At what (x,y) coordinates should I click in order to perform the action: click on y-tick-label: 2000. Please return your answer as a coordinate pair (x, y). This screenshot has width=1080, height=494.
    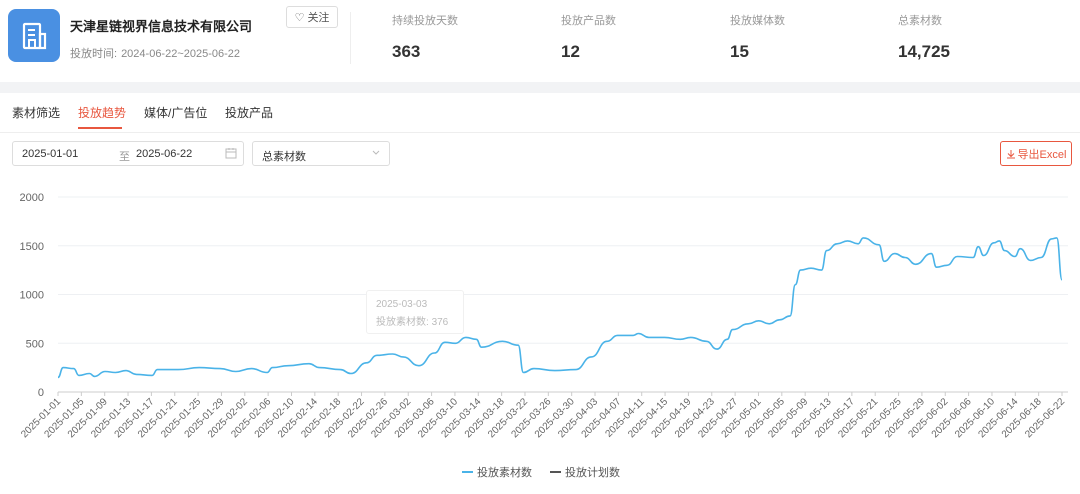
    Looking at the image, I should click on (32, 198).